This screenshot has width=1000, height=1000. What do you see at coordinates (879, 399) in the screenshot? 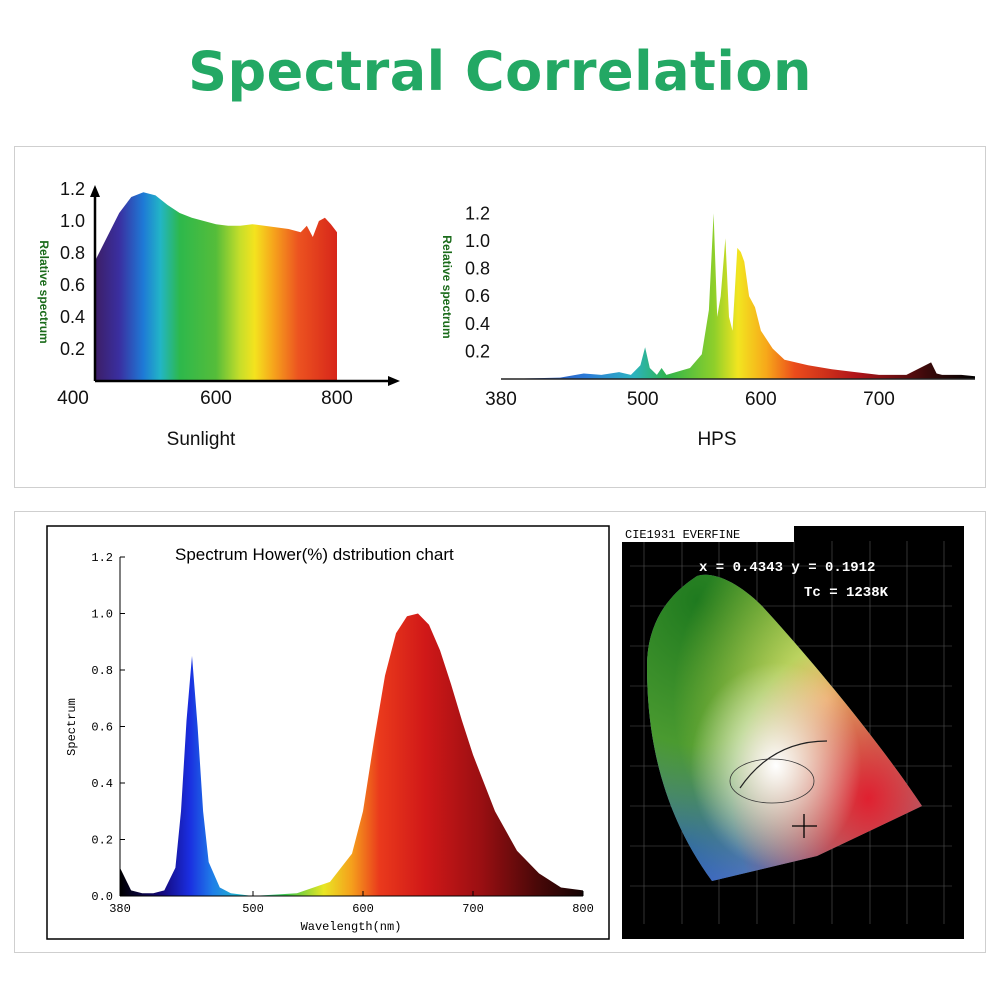
I see `hps-x-tick: 700` at bounding box center [879, 399].